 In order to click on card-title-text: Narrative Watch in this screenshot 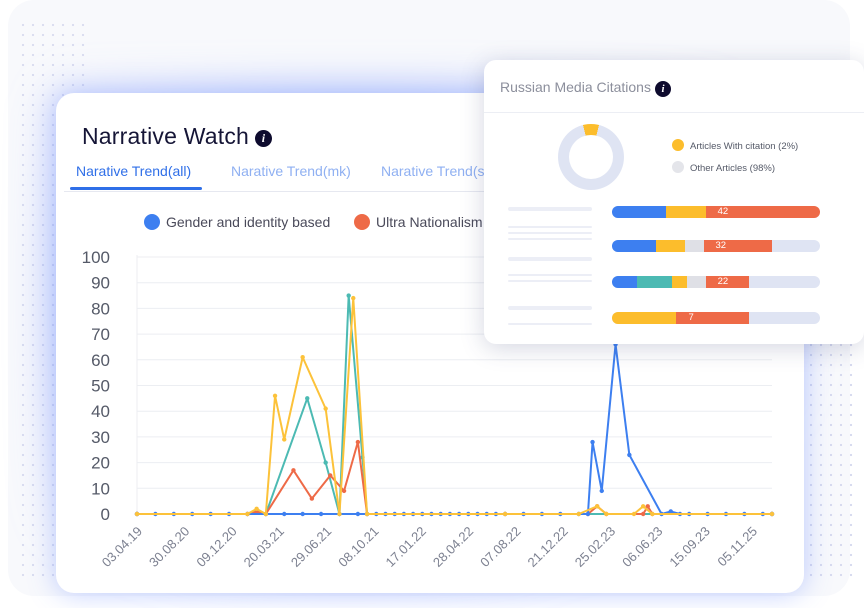, I will do `click(166, 136)`.